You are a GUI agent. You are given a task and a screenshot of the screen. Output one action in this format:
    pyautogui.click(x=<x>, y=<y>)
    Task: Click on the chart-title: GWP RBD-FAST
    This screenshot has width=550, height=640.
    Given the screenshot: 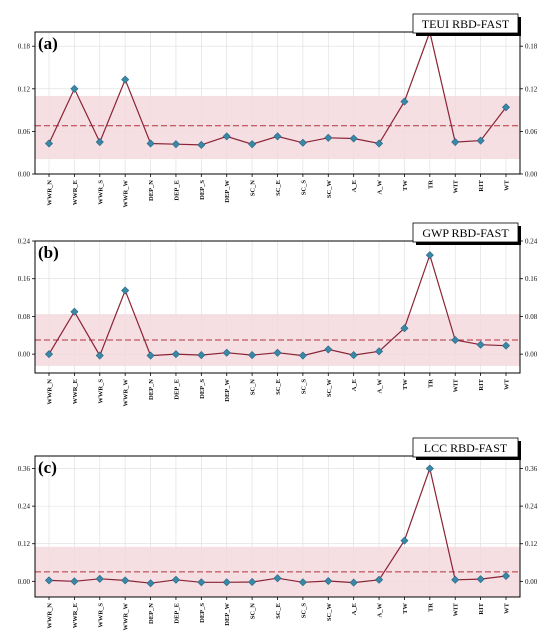 What is the action you would take?
    pyautogui.click(x=465, y=233)
    